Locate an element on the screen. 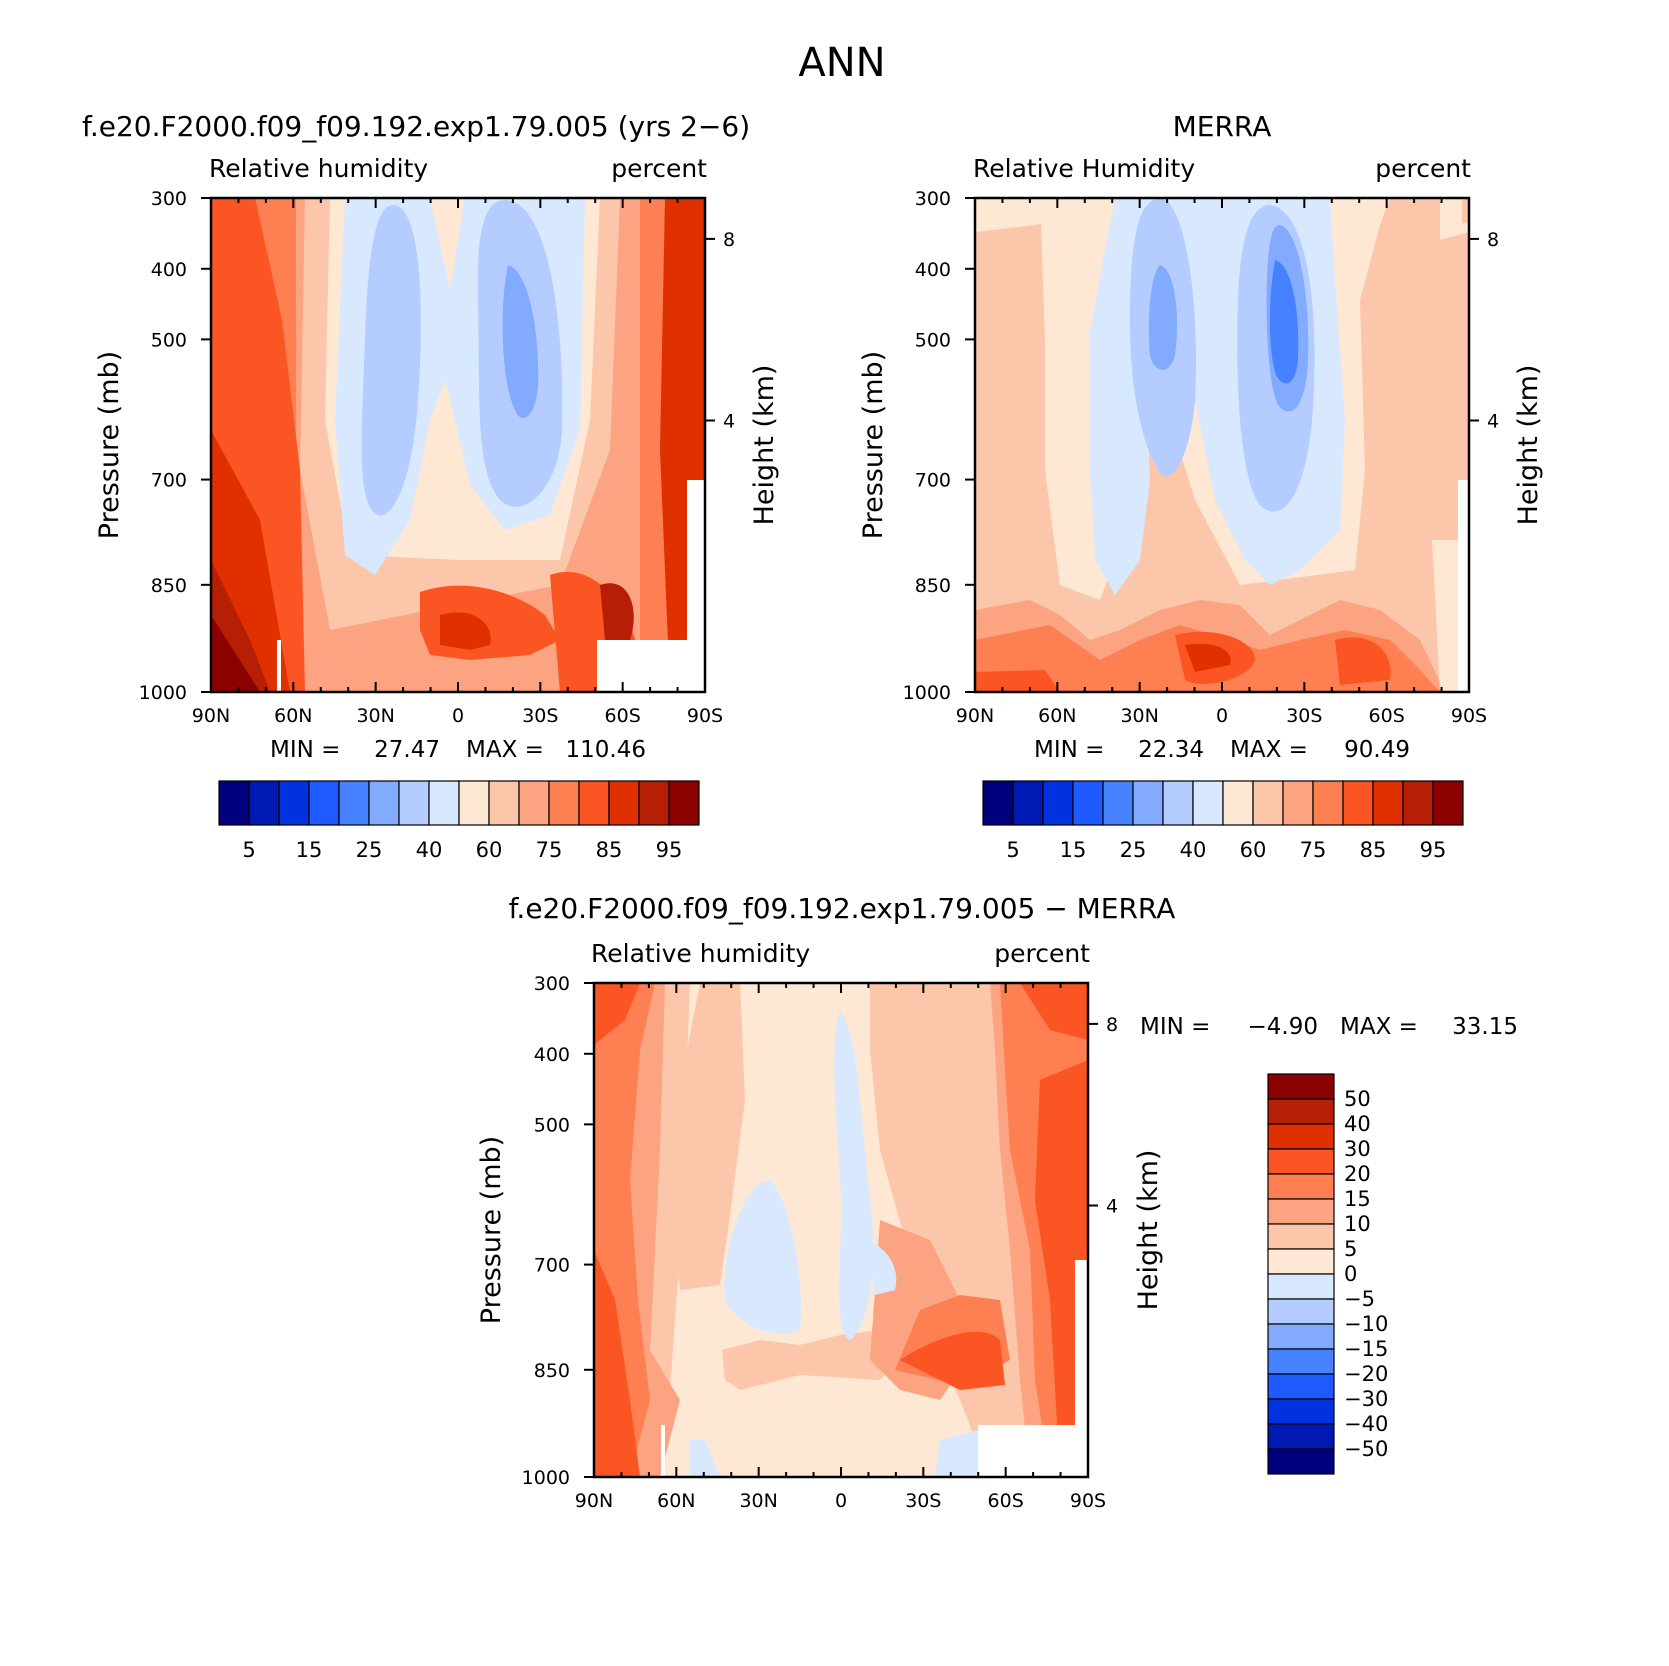 The width and height of the screenshot is (1669, 1666). panel-model-axes: 90N 60N 30N 0 30S 60S 90S 300 400 500 700 850 1000 8 4 is located at coordinates (437, 457).